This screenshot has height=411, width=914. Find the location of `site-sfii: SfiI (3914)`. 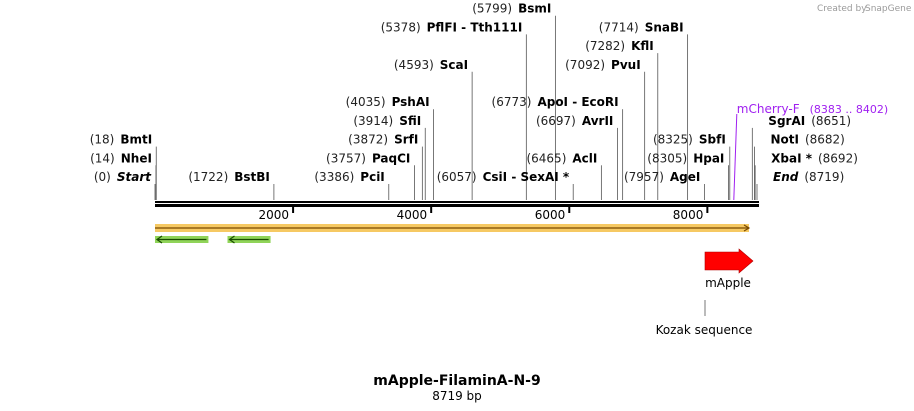

site-sfii: SfiI (3914) is located at coordinates (387, 121).